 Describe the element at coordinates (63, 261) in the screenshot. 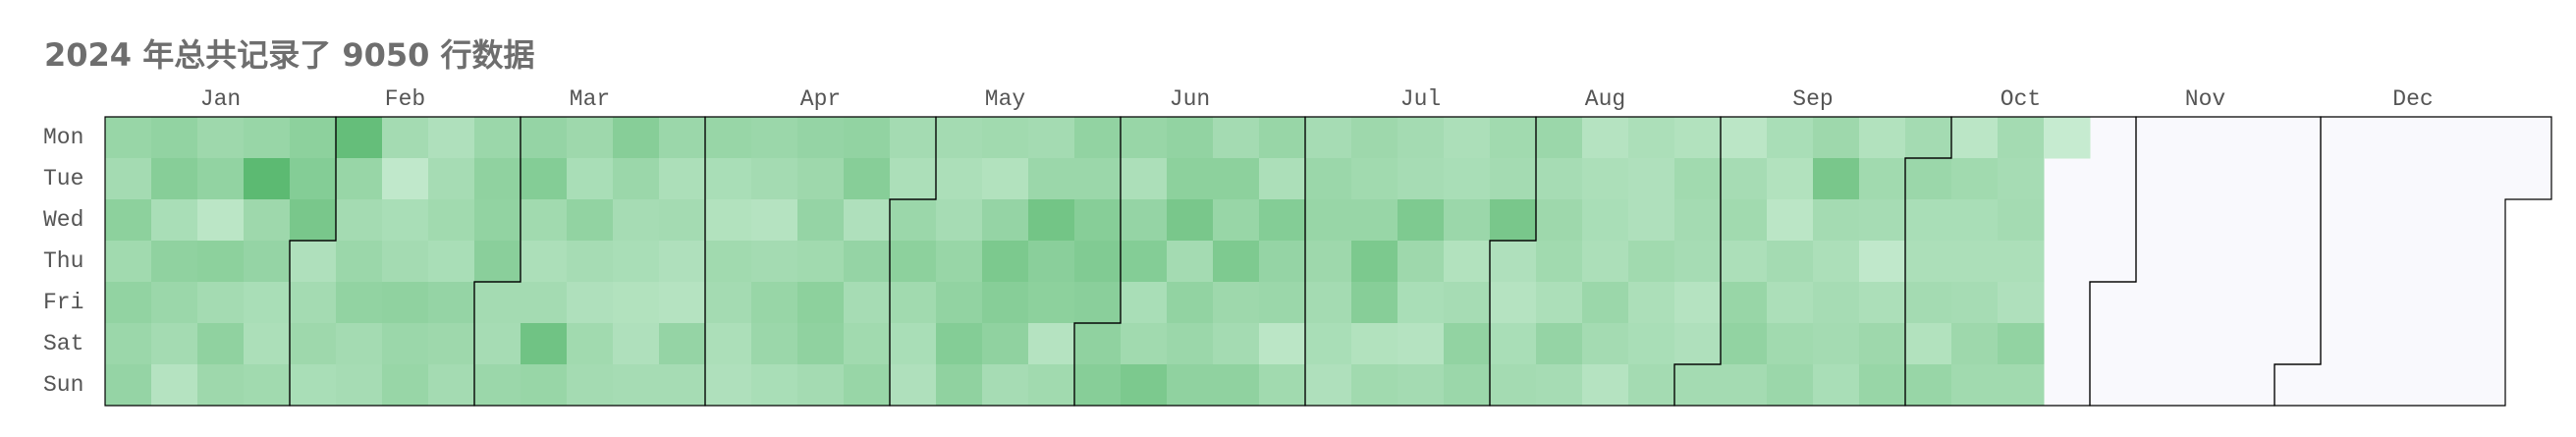

I see `weekday-label: Thu` at that location.